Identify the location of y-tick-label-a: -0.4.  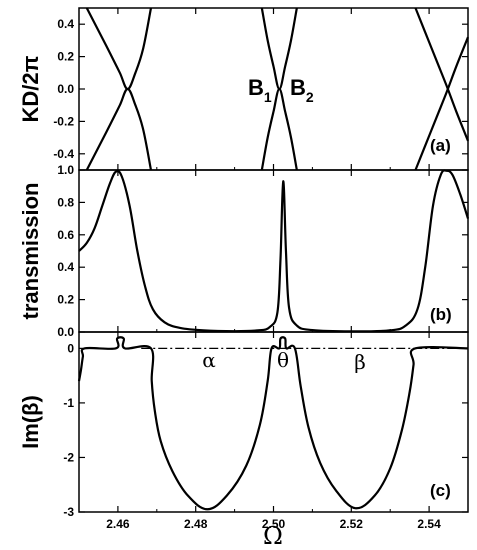
(63, 154).